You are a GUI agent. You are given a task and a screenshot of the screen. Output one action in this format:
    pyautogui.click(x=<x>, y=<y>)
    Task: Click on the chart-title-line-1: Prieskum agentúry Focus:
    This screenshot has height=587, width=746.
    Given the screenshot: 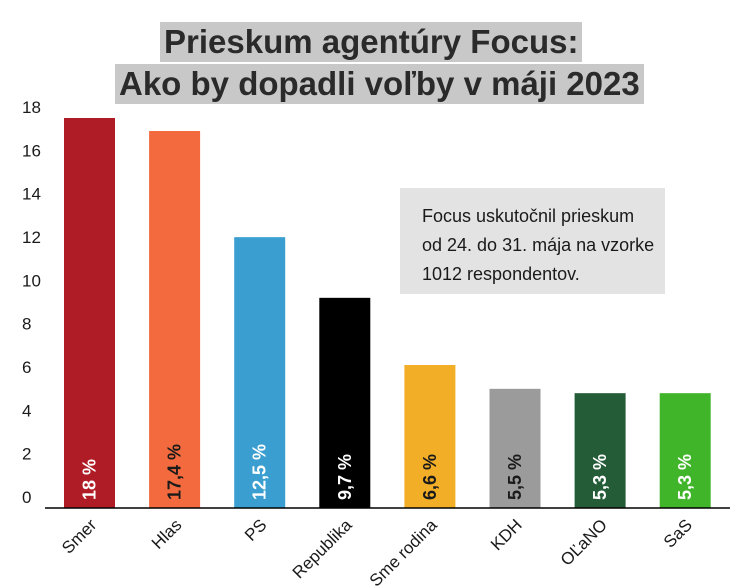 What is the action you would take?
    pyautogui.click(x=371, y=42)
    